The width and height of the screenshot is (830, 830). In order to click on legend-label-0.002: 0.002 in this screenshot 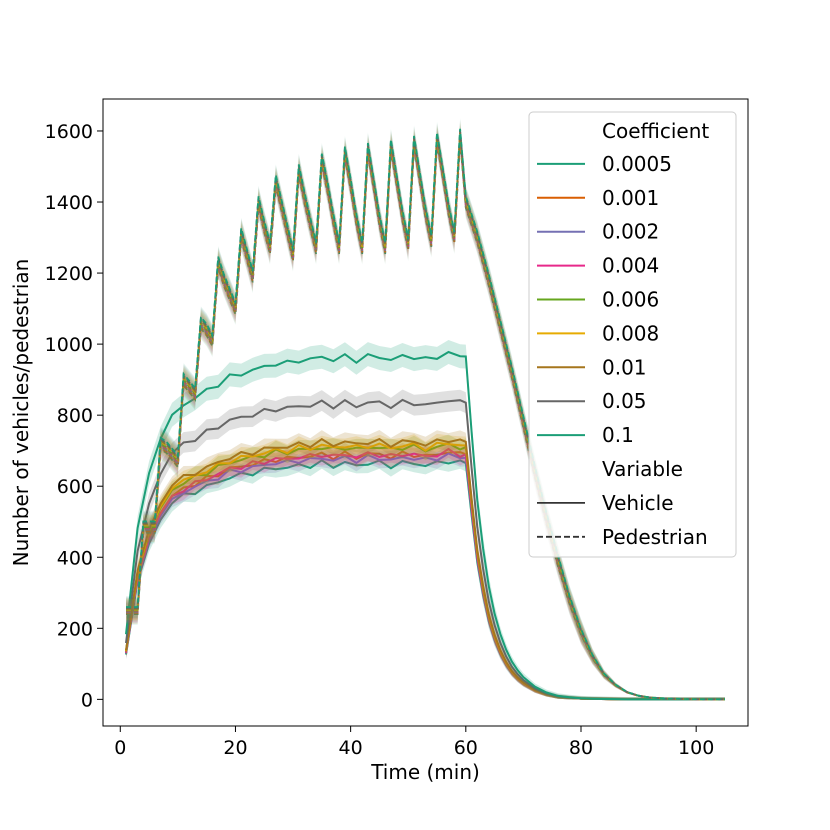, I will do `click(630, 232)`.